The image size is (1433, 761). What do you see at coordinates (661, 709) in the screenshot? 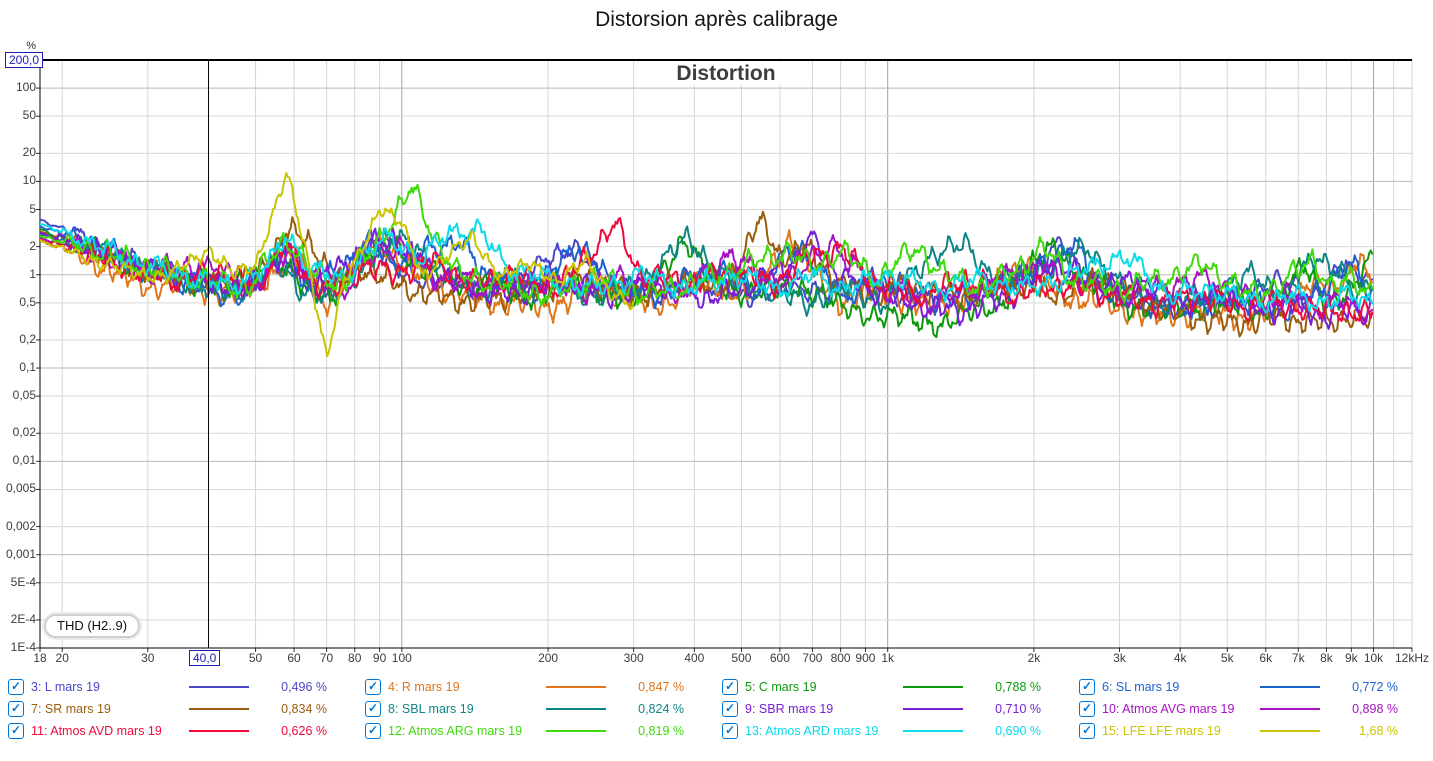
I see `legend-value: 0,824 %` at bounding box center [661, 709].